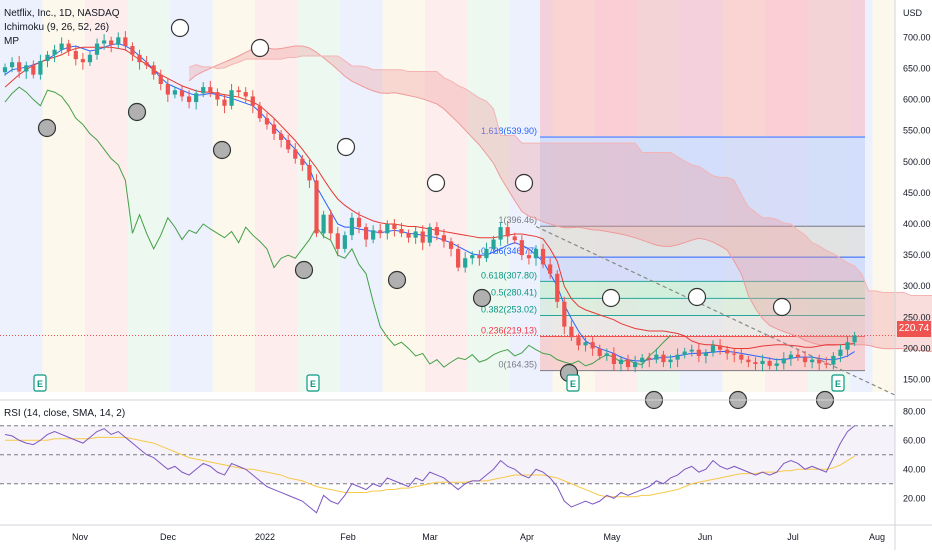  Describe the element at coordinates (702, 68) in the screenshot. I see `fib-extension-zone` at that location.